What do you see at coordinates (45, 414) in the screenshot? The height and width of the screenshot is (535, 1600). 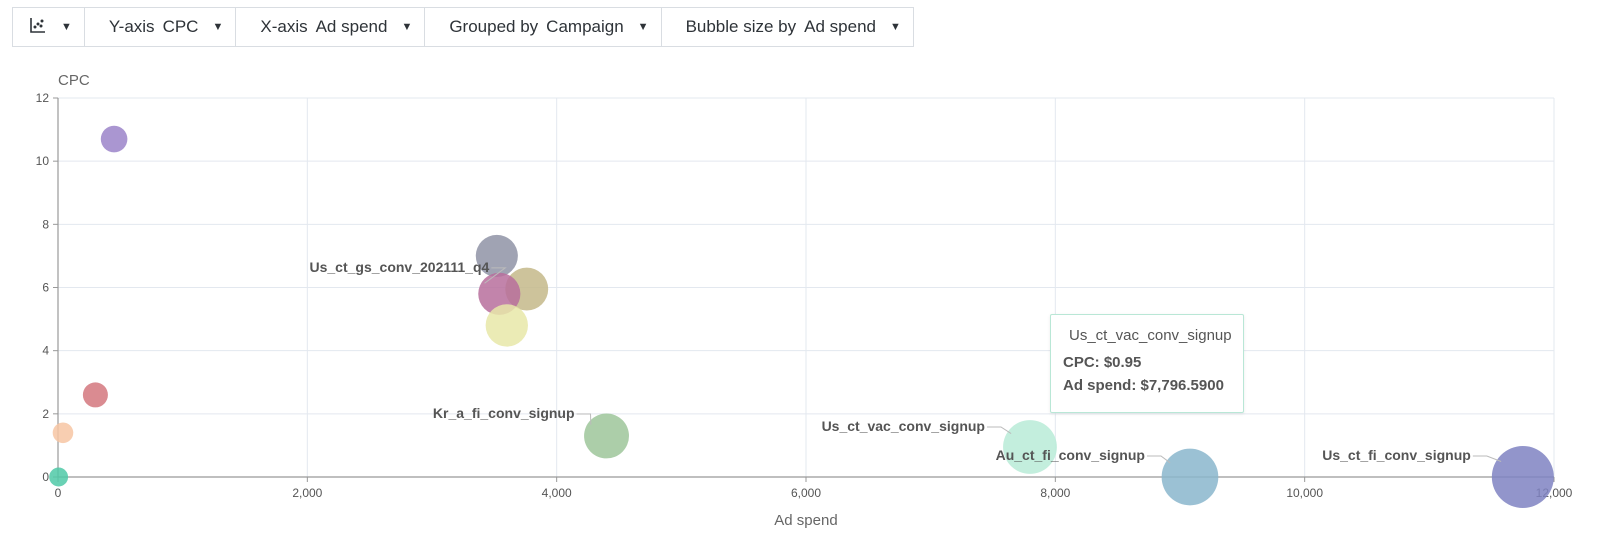 I see `y-tick-label: 2` at bounding box center [45, 414].